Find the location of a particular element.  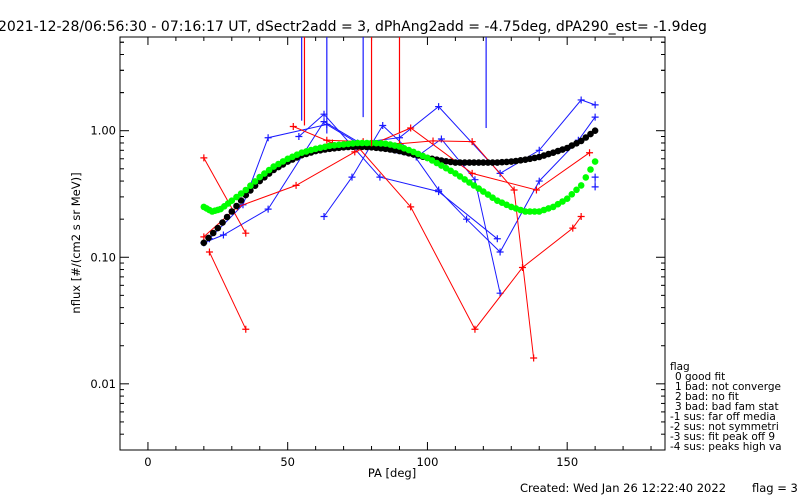

y-tick-label: 0.01 is located at coordinates (103, 384).